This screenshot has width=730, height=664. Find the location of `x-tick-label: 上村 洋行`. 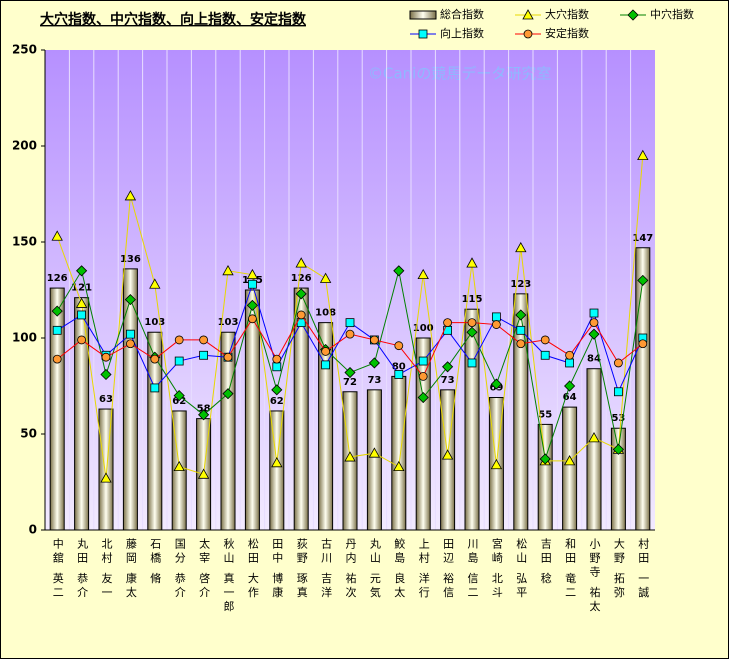

x-tick-label: 上村 洋行 is located at coordinates (423, 569).